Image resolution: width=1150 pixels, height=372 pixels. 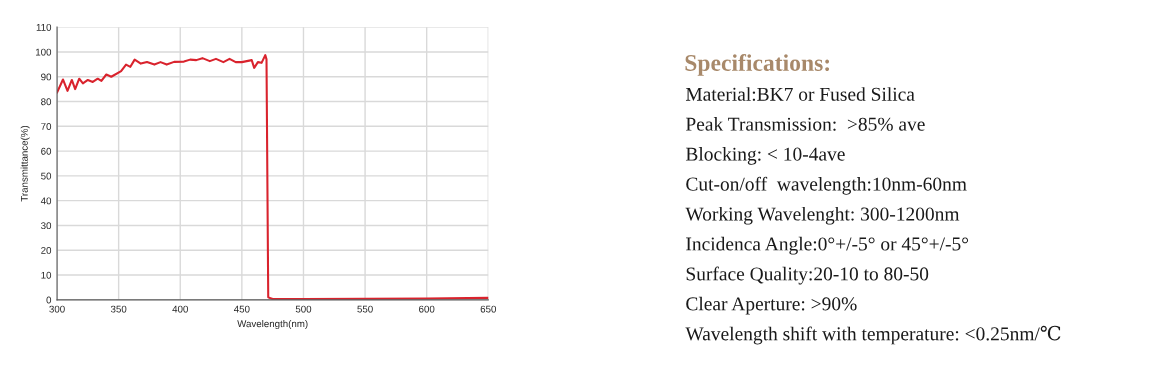 I want to click on text: Material:BK7 or Fused Silica, so click(x=800, y=94).